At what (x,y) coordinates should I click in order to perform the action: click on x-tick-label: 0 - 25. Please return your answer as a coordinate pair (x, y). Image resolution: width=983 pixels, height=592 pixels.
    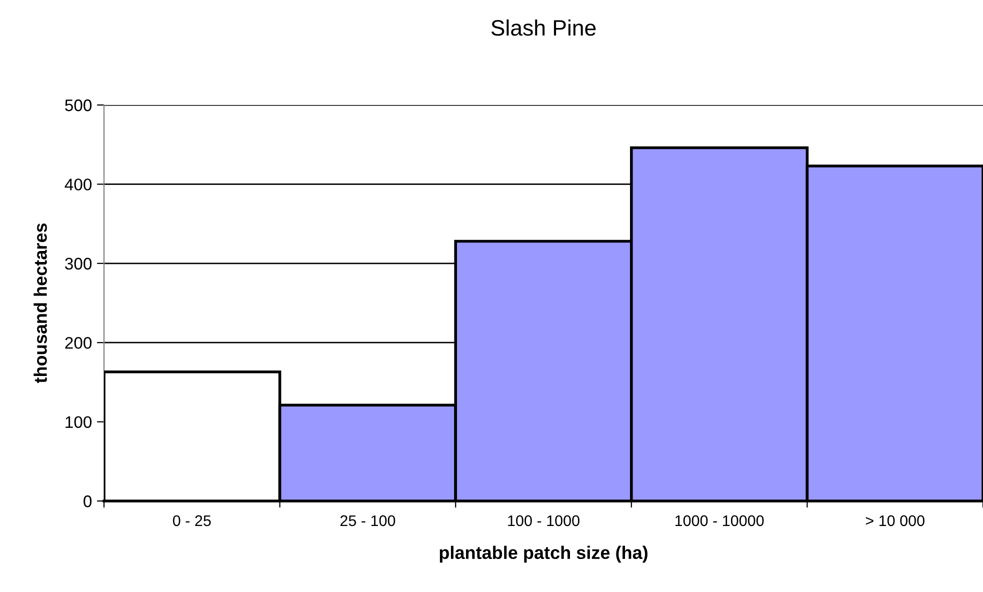
    Looking at the image, I should click on (191, 520).